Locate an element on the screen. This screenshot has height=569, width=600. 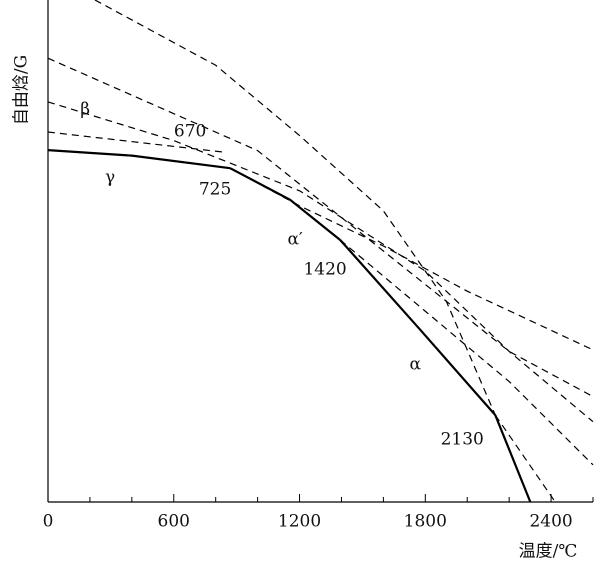
annotation: 1420 is located at coordinates (324, 270).